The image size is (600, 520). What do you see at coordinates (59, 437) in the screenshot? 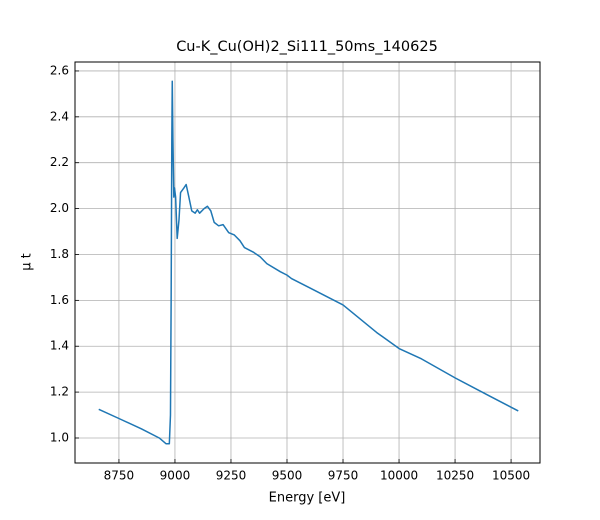
I see `y-tick-label: 1.0` at bounding box center [59, 437].